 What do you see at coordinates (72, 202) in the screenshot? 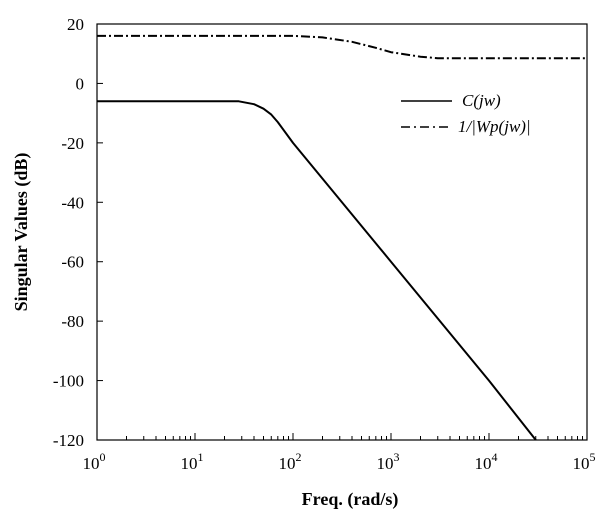
I see `y-tick-label: -40` at bounding box center [72, 202].